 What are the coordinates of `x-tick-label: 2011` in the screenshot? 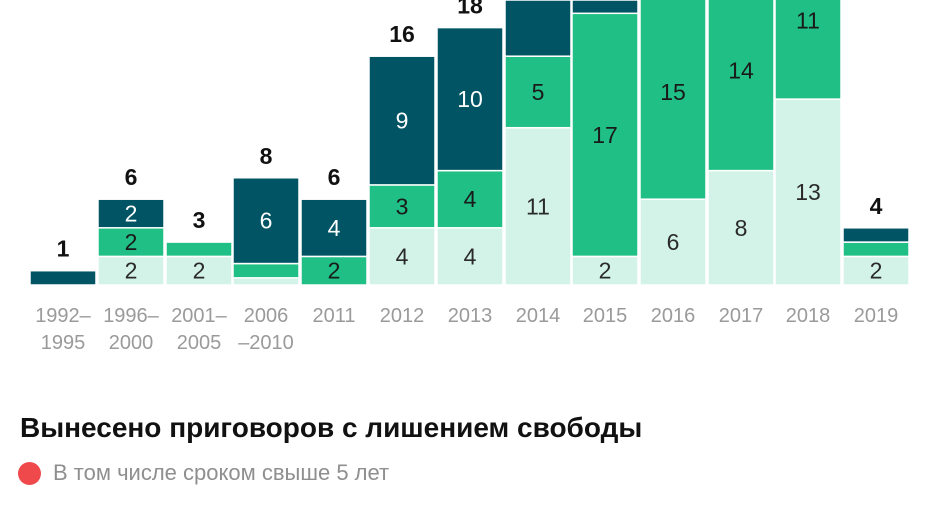 It's located at (333, 316).